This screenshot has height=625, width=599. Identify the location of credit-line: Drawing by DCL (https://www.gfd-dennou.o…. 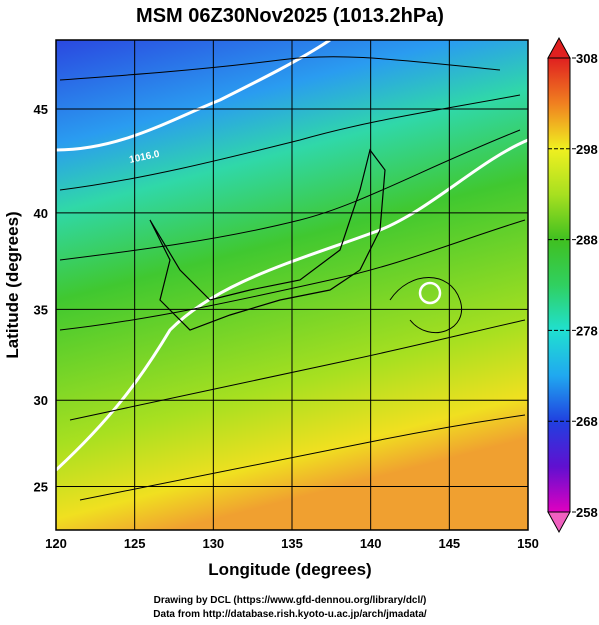
(290, 600).